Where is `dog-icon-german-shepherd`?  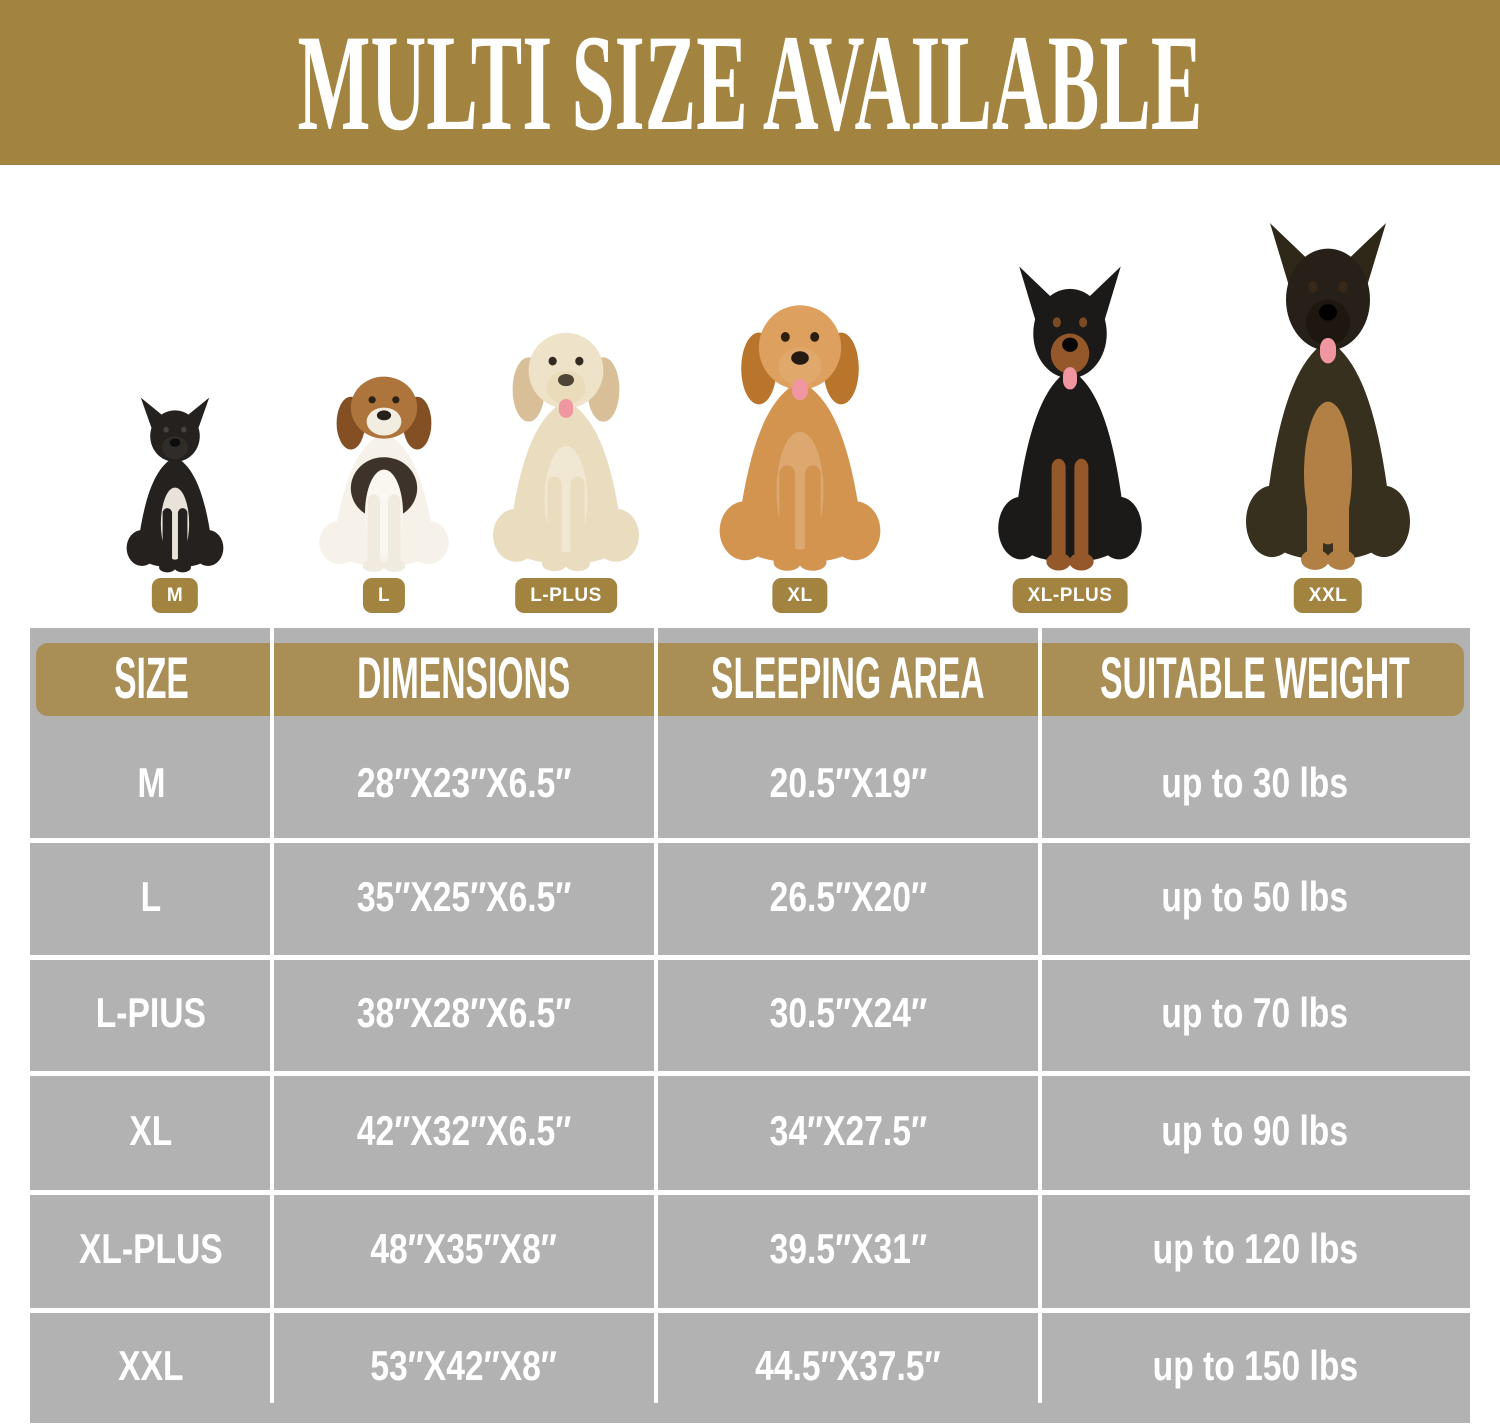
dog-icon-german-shepherd is located at coordinates (1328, 396).